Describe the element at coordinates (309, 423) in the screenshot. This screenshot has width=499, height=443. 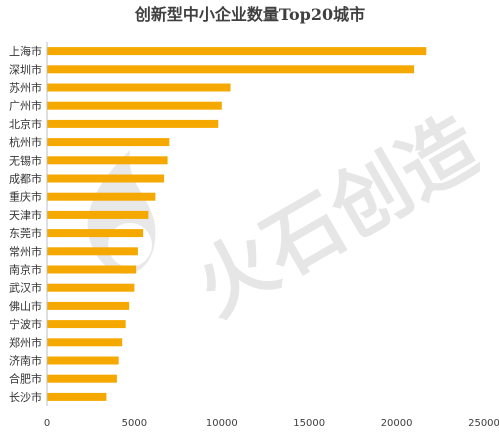
I see `x-tick-label: 15000` at that location.